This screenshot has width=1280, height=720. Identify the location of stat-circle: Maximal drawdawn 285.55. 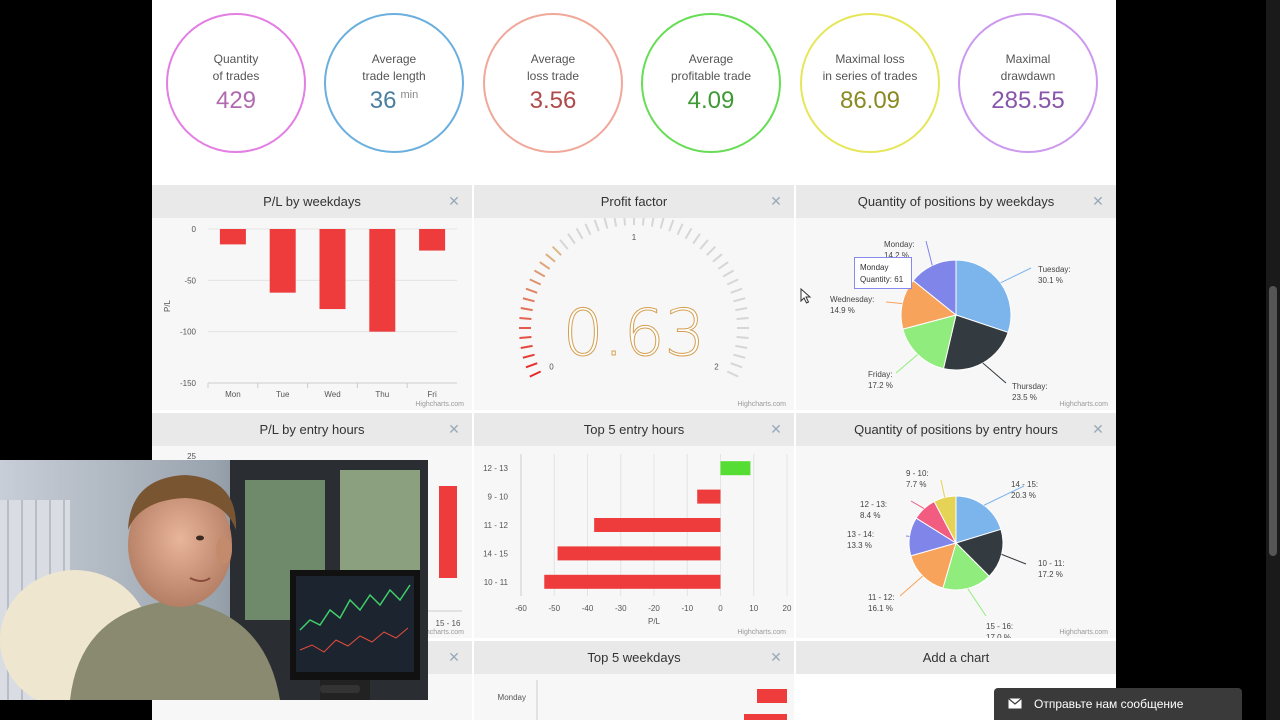
(1028, 83).